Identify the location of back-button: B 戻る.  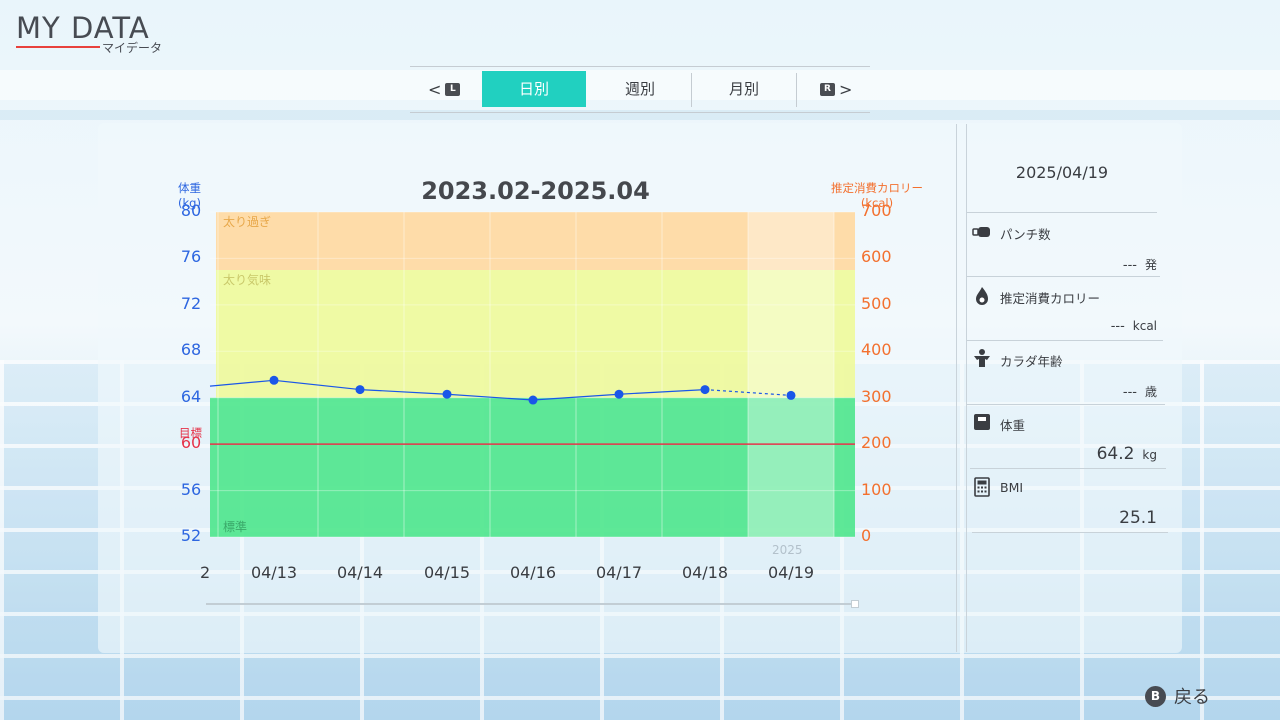
(1177, 696).